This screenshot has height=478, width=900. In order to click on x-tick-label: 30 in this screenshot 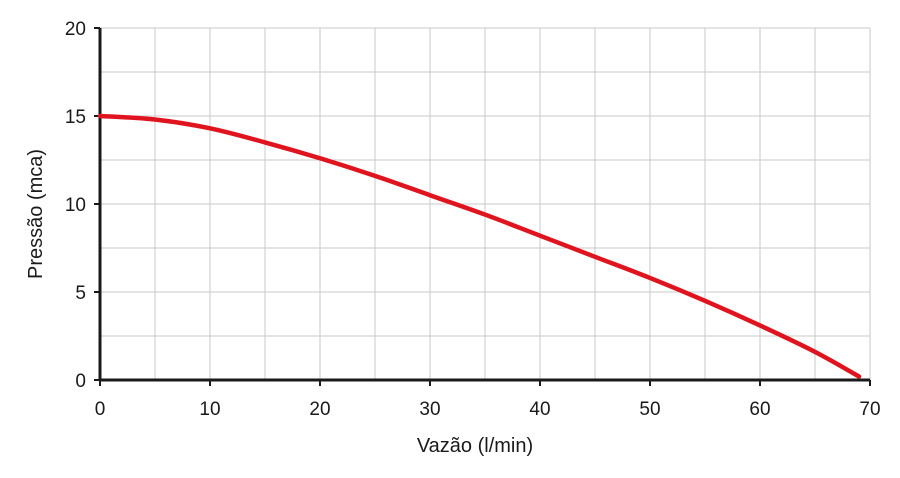, I will do `click(429, 409)`.